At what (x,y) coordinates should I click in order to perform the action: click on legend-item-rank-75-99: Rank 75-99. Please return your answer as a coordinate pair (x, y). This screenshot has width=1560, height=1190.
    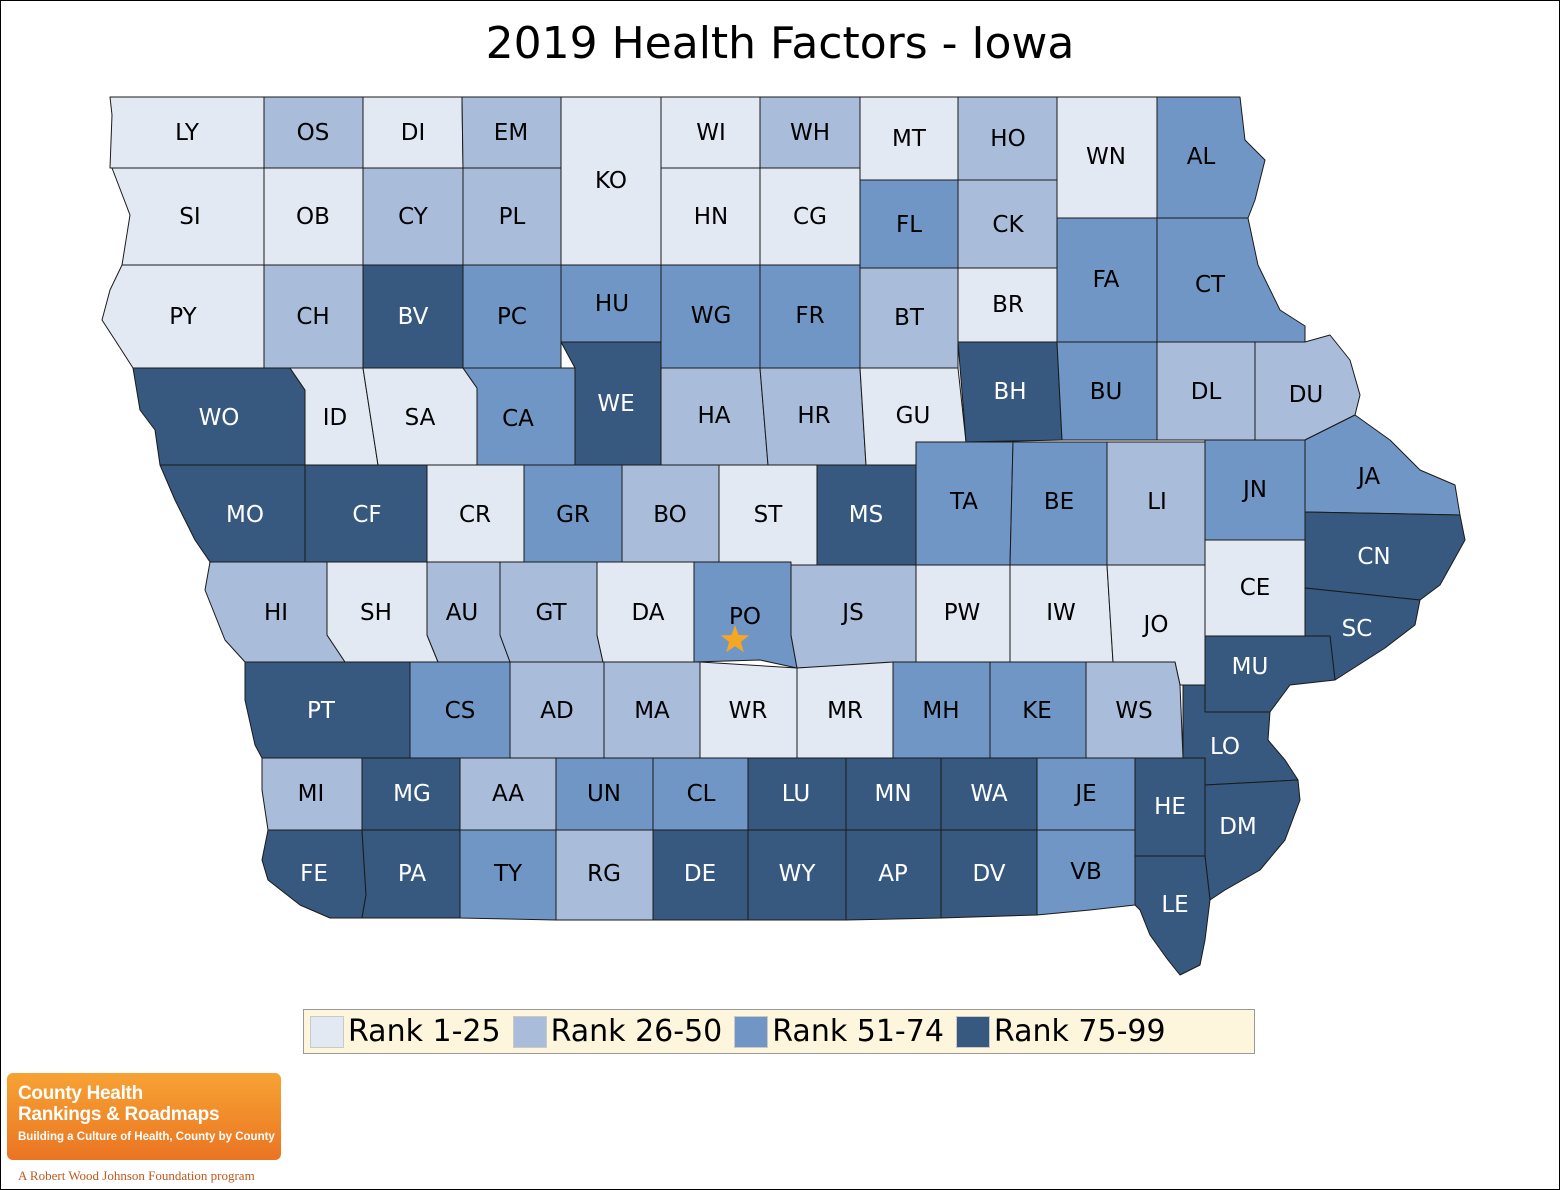
    Looking at the image, I should click on (1060, 1031).